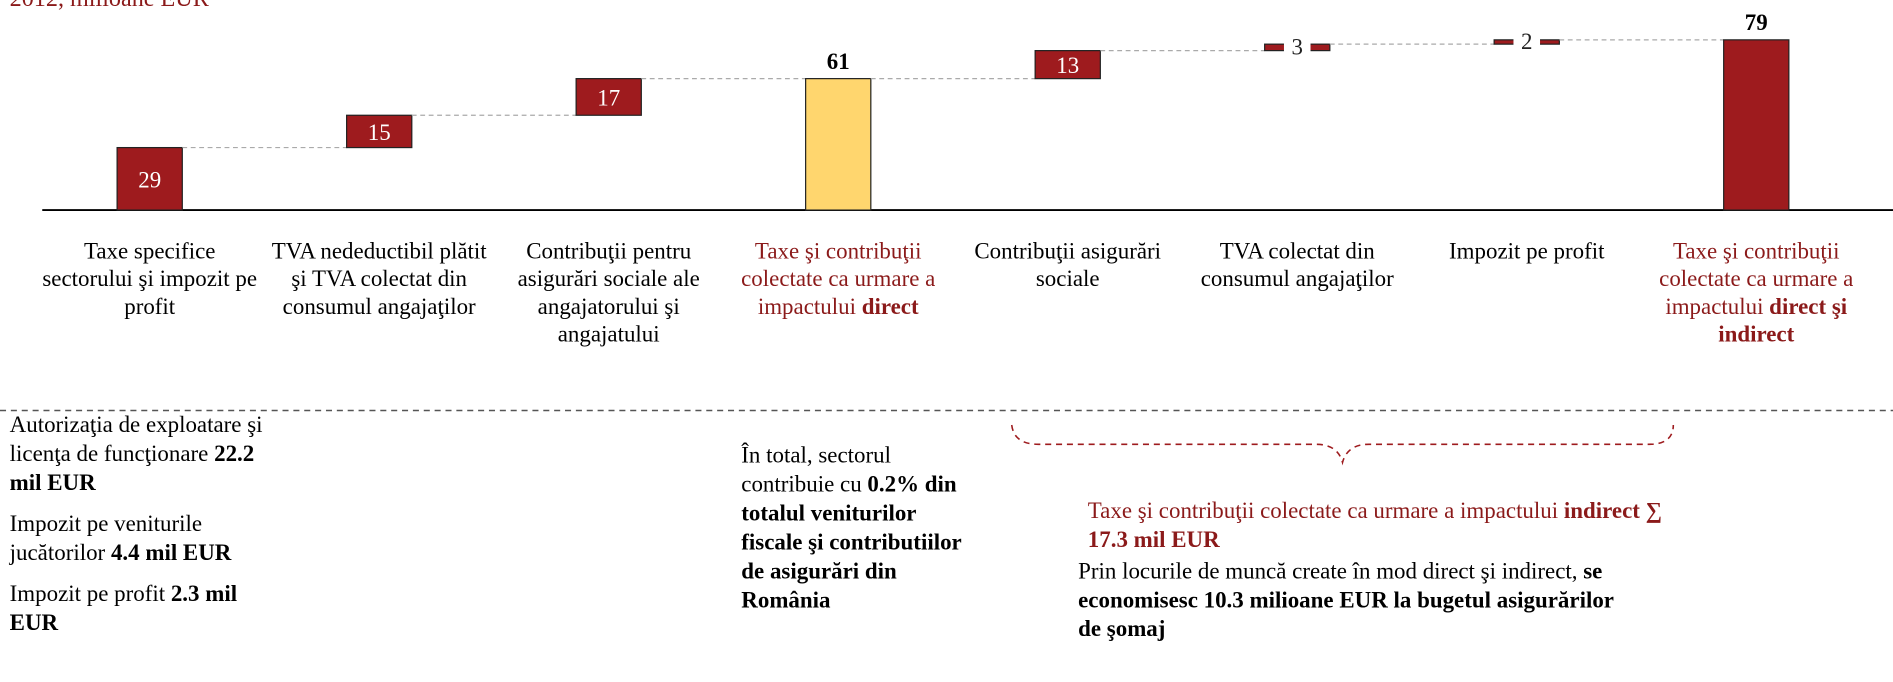 The width and height of the screenshot is (1893, 682). Describe the element at coordinates (890, 307) in the screenshot. I see `bold-text: direct` at that location.